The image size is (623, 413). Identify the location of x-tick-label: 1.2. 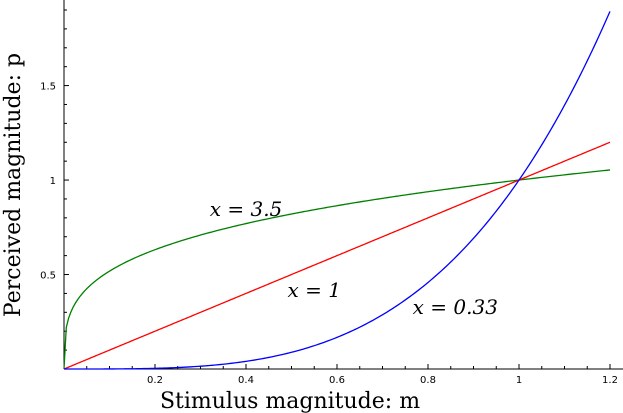
(610, 380).